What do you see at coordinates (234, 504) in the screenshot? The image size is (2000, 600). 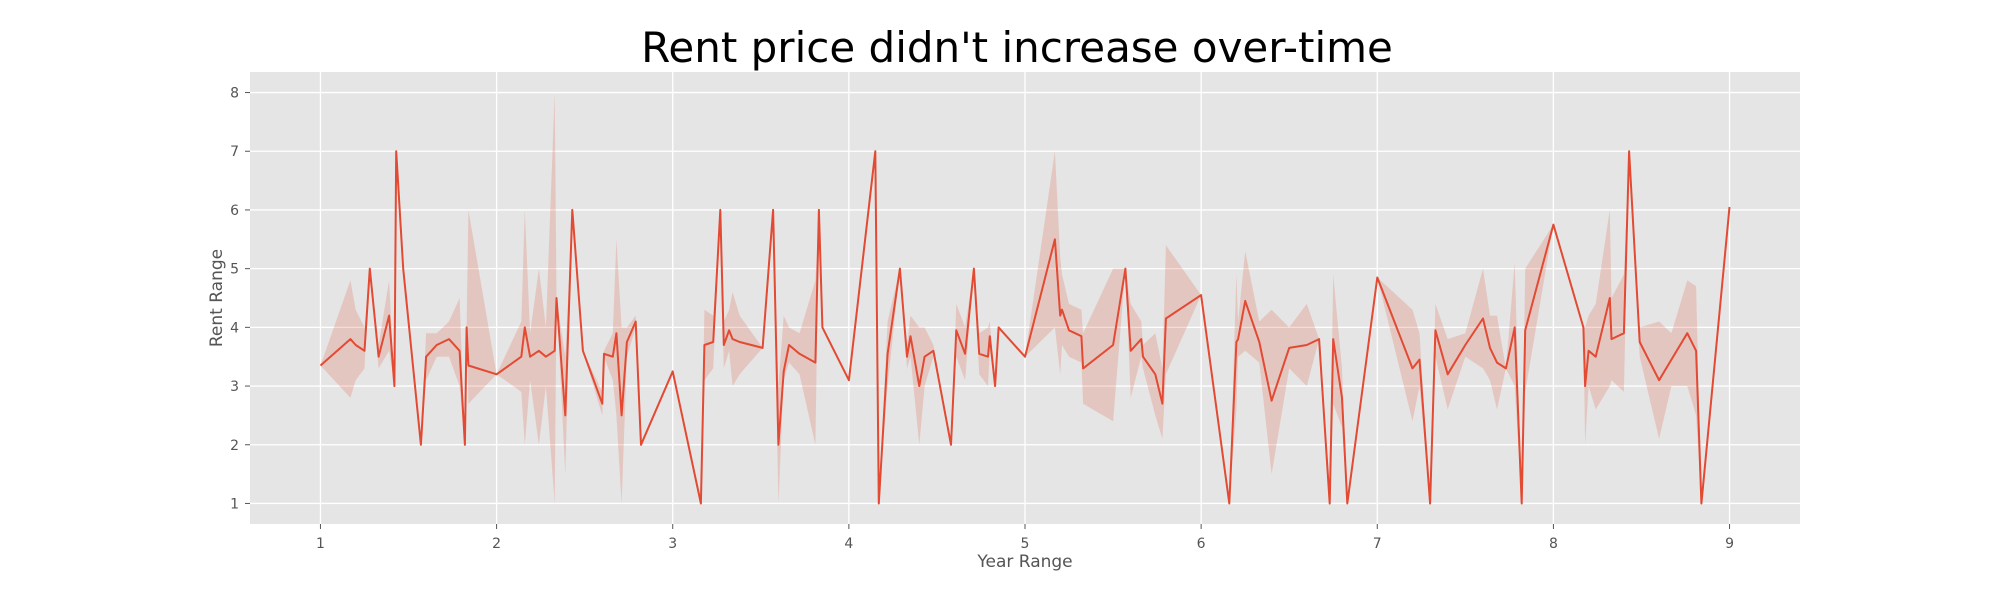 I see `y-tick-label: 1` at bounding box center [234, 504].